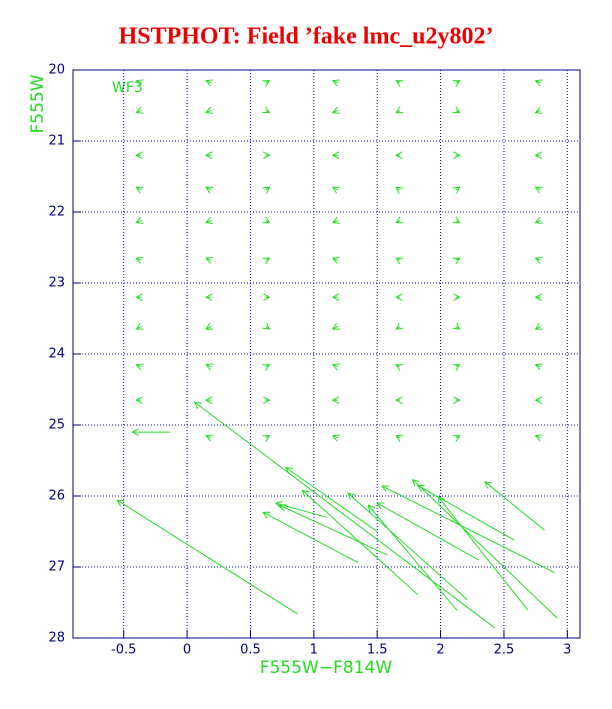 The width and height of the screenshot is (612, 709). Describe the element at coordinates (567, 650) in the screenshot. I see `x-tick-label: 3` at that location.